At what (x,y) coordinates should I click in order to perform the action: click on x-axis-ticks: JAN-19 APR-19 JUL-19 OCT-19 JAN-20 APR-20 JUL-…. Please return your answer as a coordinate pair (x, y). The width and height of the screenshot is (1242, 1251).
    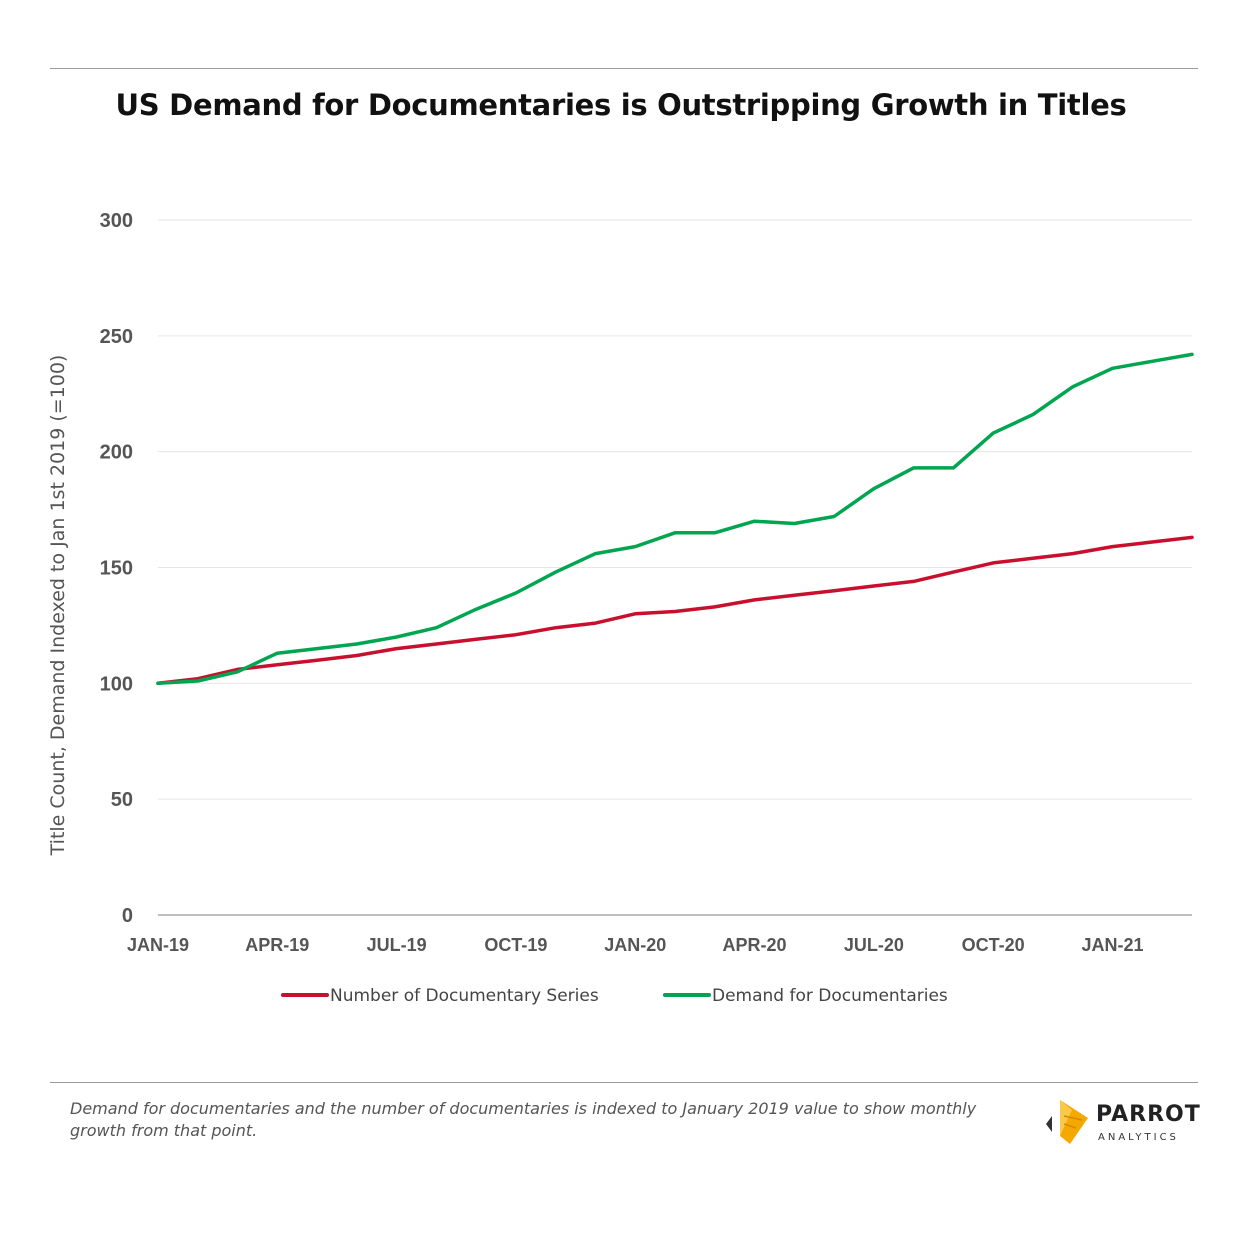
    Looking at the image, I should click on (635, 945).